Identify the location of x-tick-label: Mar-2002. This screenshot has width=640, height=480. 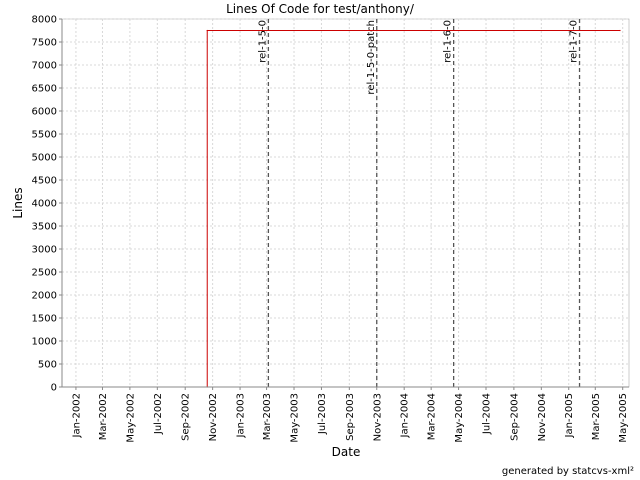
(103, 416).